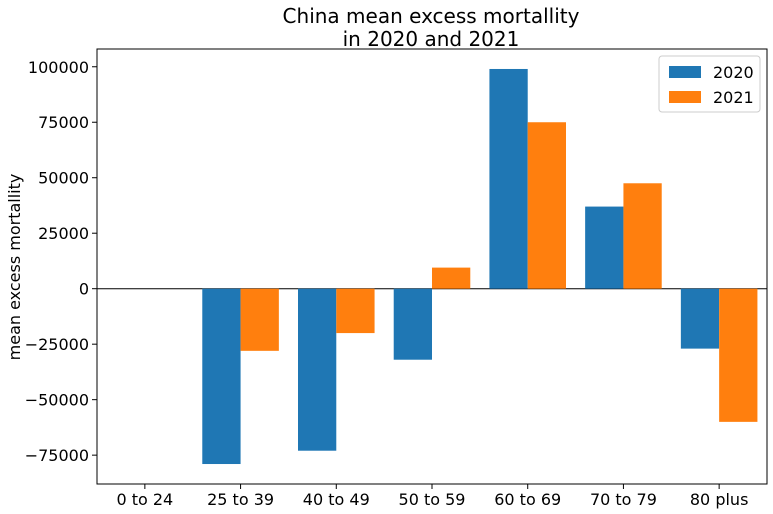 The width and height of the screenshot is (773, 514). I want to click on x-tick-label: 40 to 49, so click(336, 499).